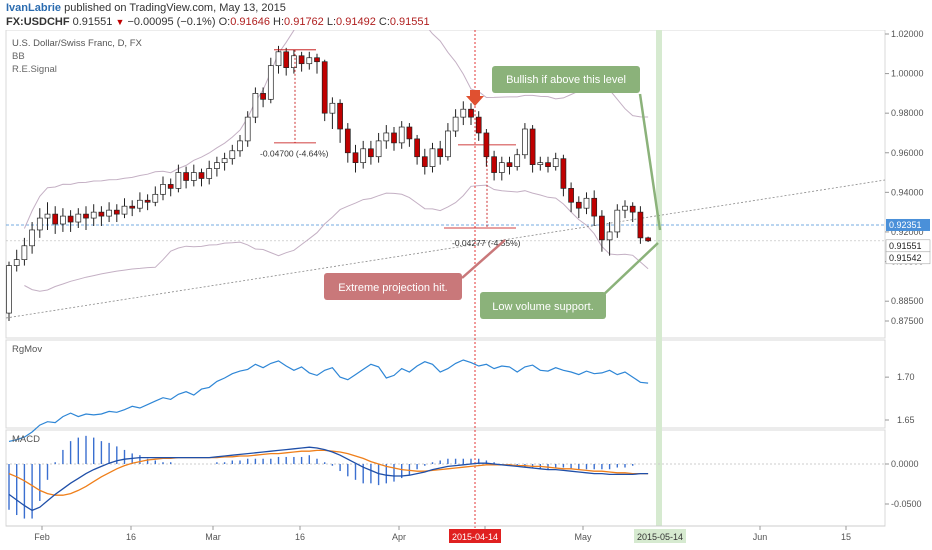 This screenshot has height=550, width=932. What do you see at coordinates (907, 113) in the screenshot?
I see `price-tick-label: 0.98000` at bounding box center [907, 113].